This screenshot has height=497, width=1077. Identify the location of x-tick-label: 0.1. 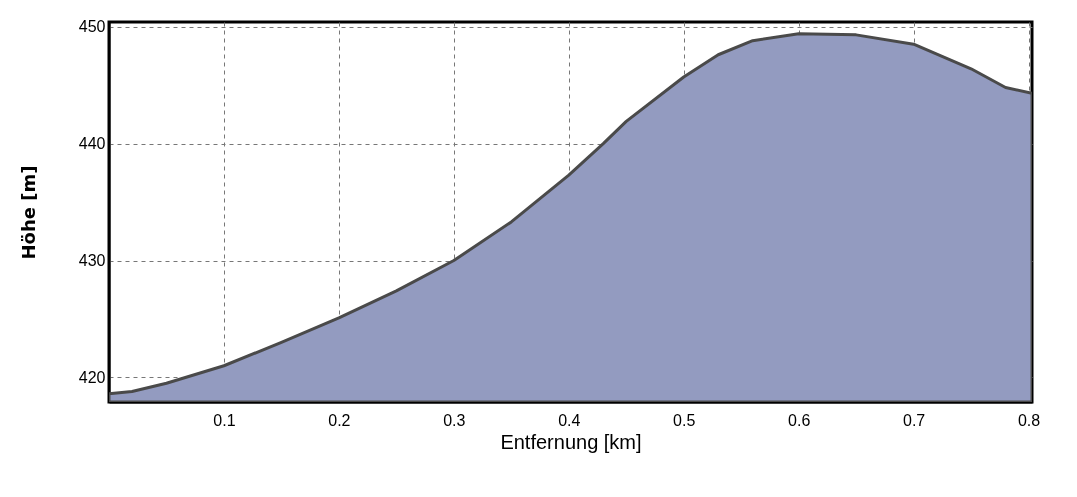
(224, 420).